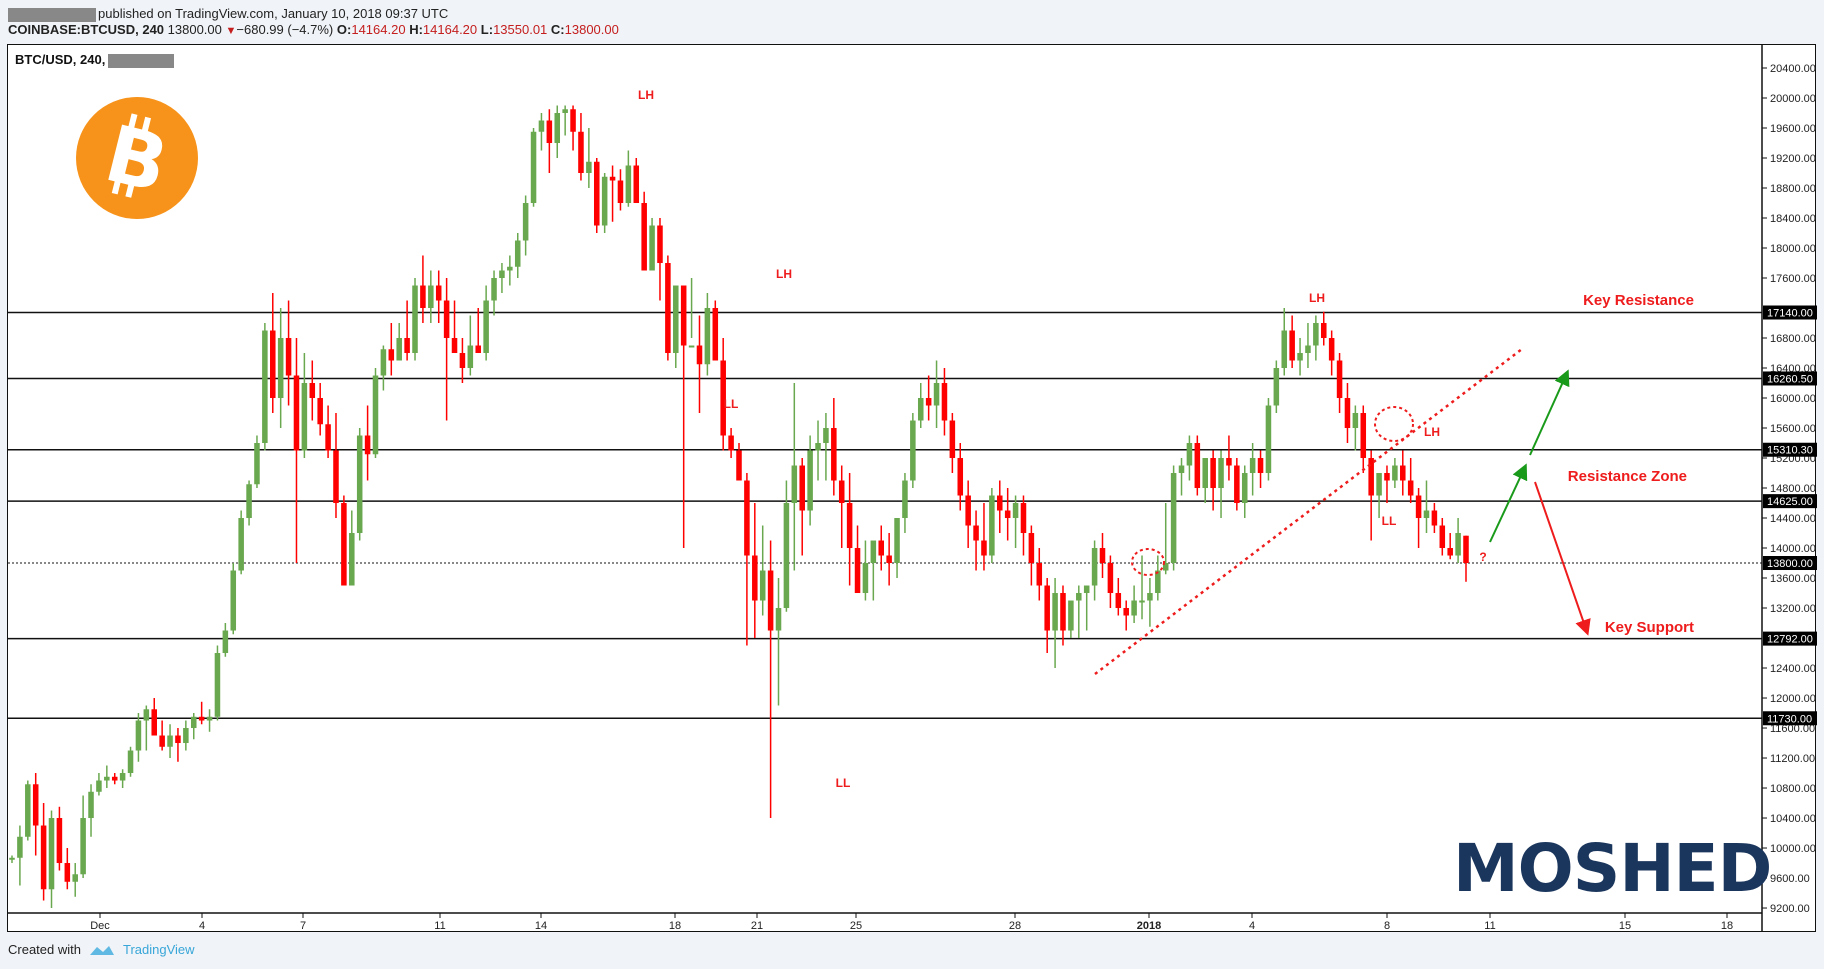  I want to click on down-triangle-icon: ▼, so click(231, 31).